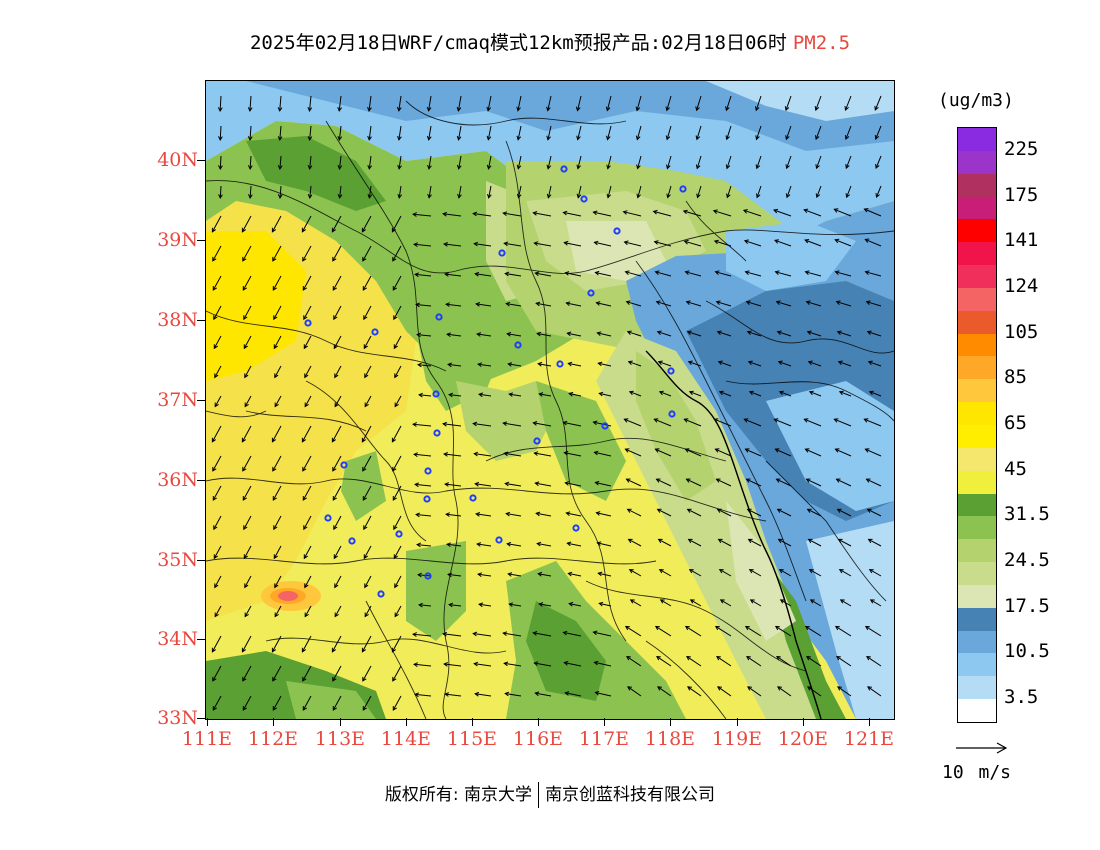 The height and width of the screenshot is (850, 1100). Describe the element at coordinates (539, 795) in the screenshot. I see `footer-separator` at that location.